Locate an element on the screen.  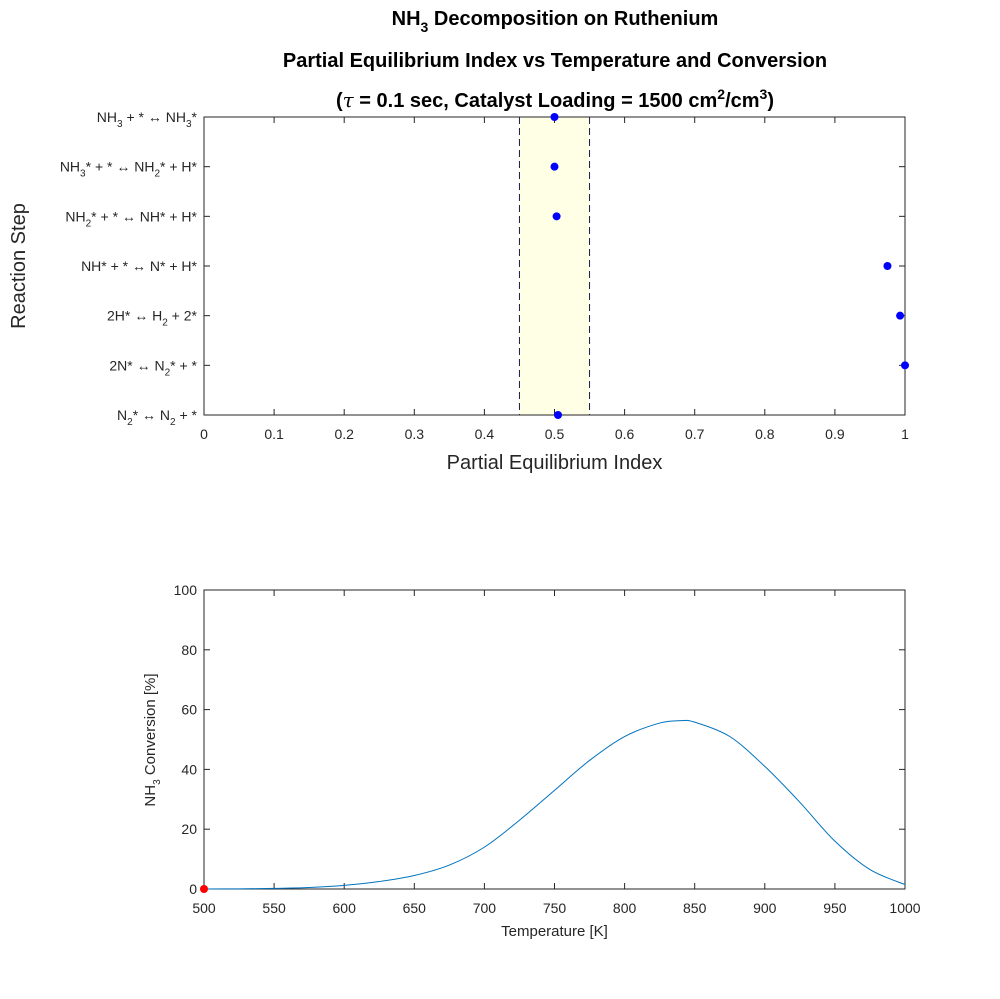
y-axis-label: NH3 Conversion [%] is located at coordinates (152, 739).